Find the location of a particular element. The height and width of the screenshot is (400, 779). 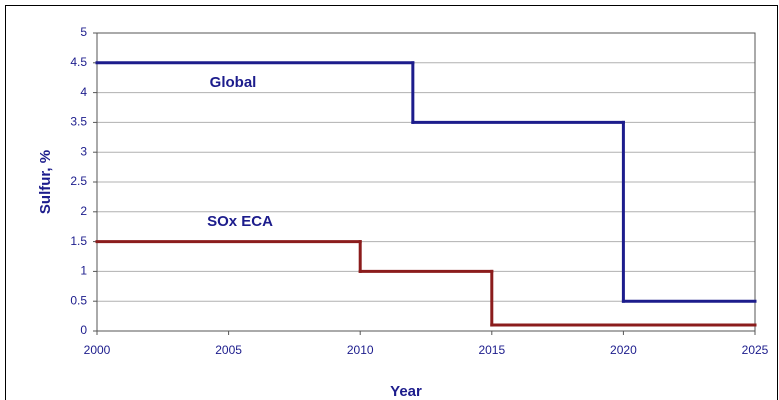

y-tick-label: 0 is located at coordinates (83, 330).